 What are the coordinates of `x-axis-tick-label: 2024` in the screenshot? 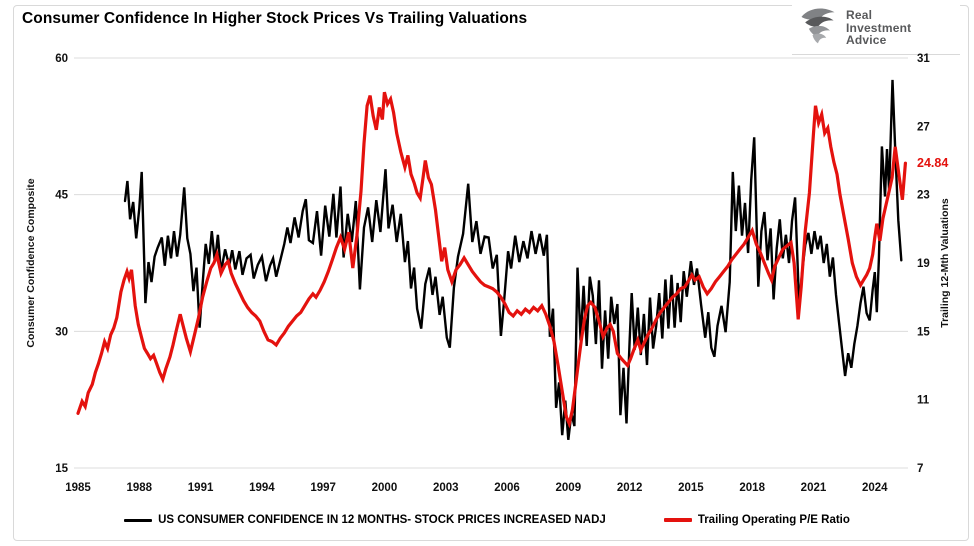 It's located at (875, 488).